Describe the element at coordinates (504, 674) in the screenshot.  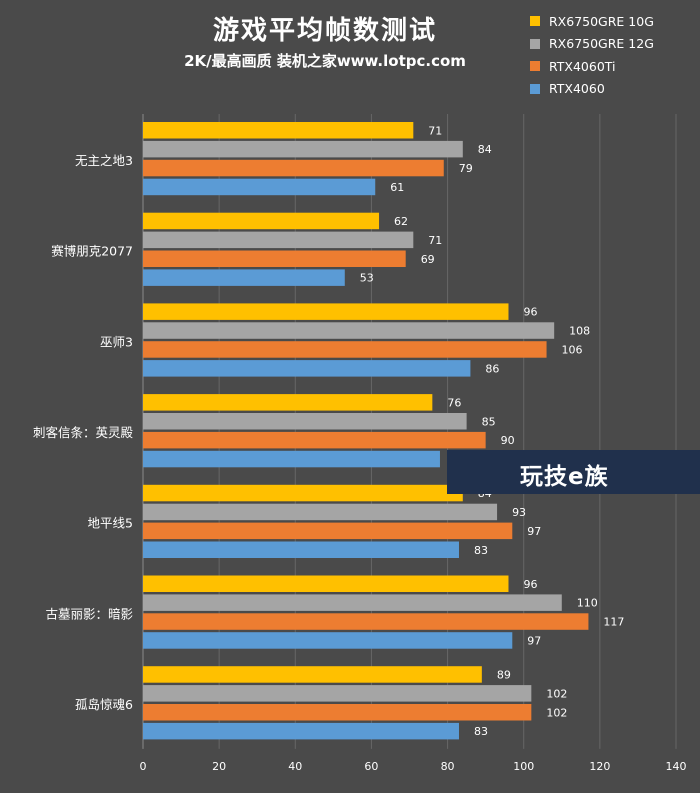
I see `value-label: 89` at that location.